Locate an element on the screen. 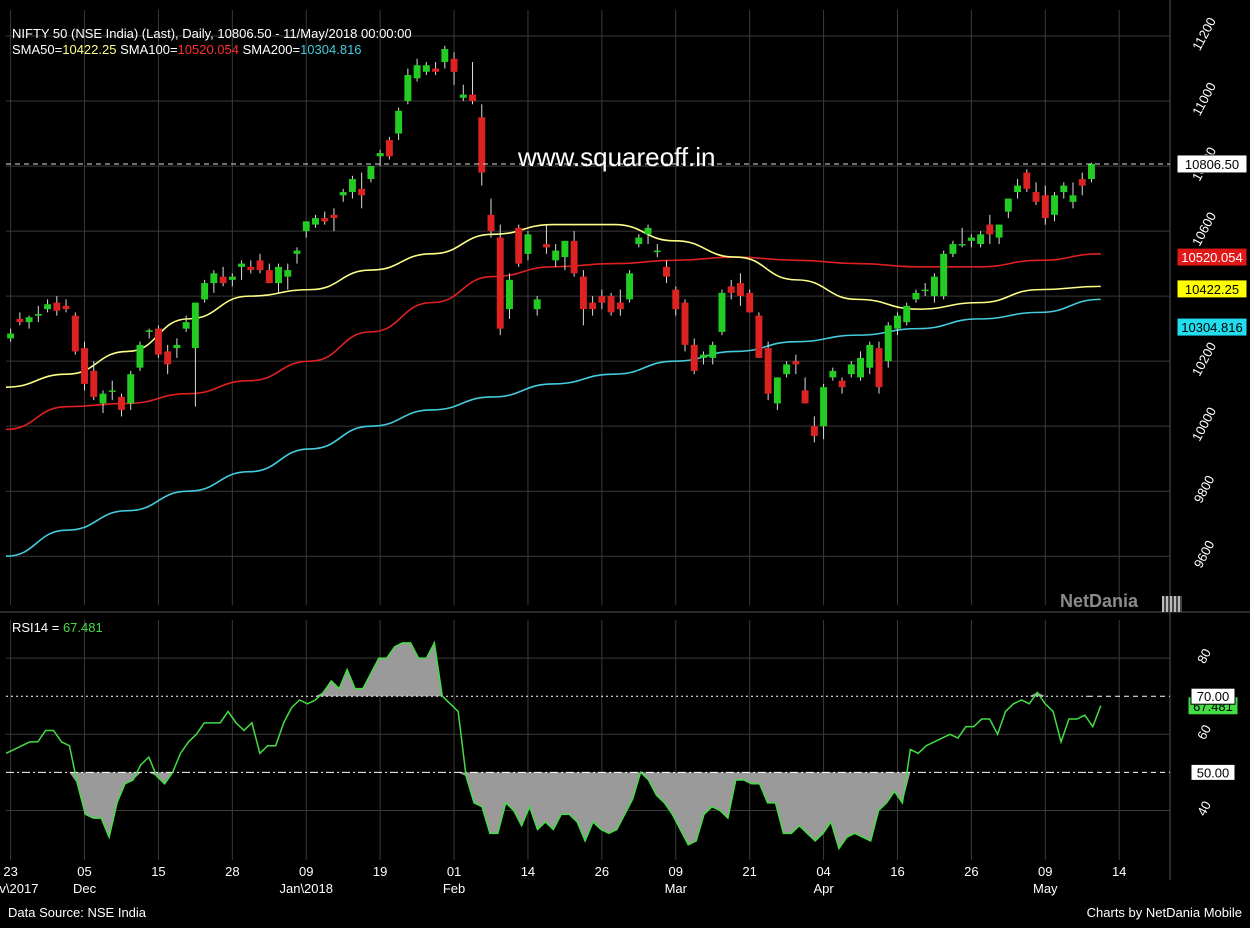 Image resolution: width=1250 pixels, height=928 pixels. rsi-level-tag-label: 70.00 is located at coordinates (1213, 696).